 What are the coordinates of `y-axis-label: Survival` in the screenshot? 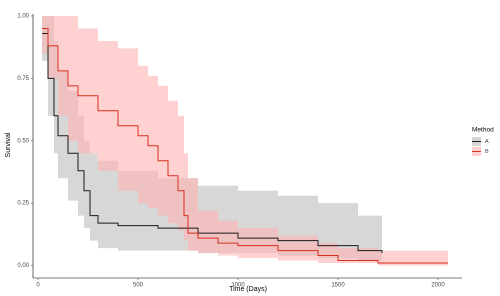 It's located at (8, 144).